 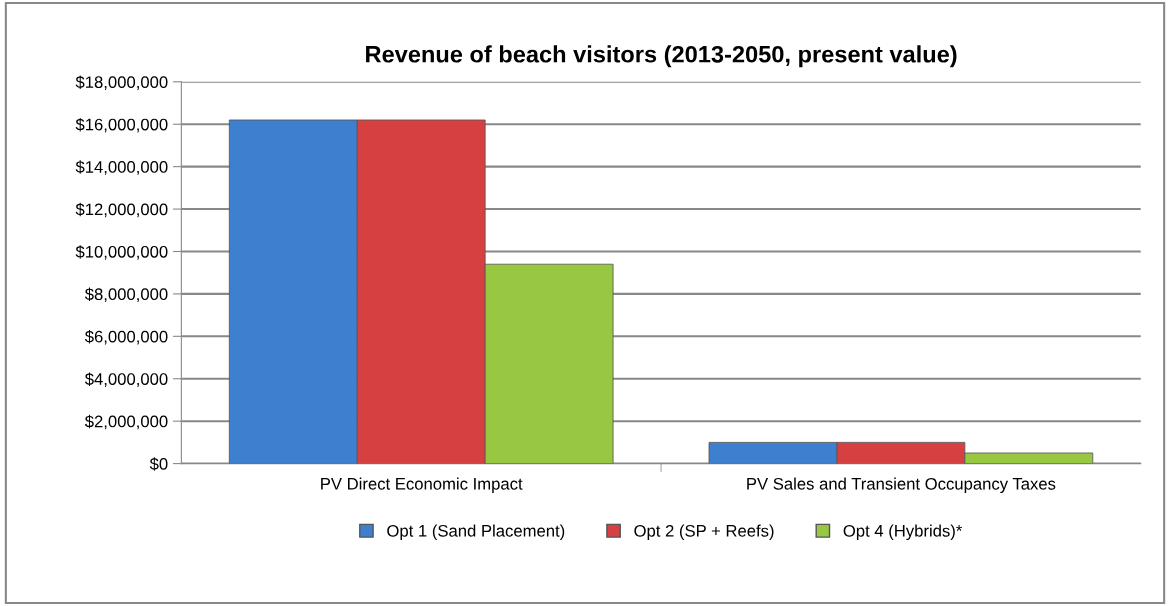 I want to click on legend-label: Opt 2 (SP + Reefs), so click(x=704, y=532).